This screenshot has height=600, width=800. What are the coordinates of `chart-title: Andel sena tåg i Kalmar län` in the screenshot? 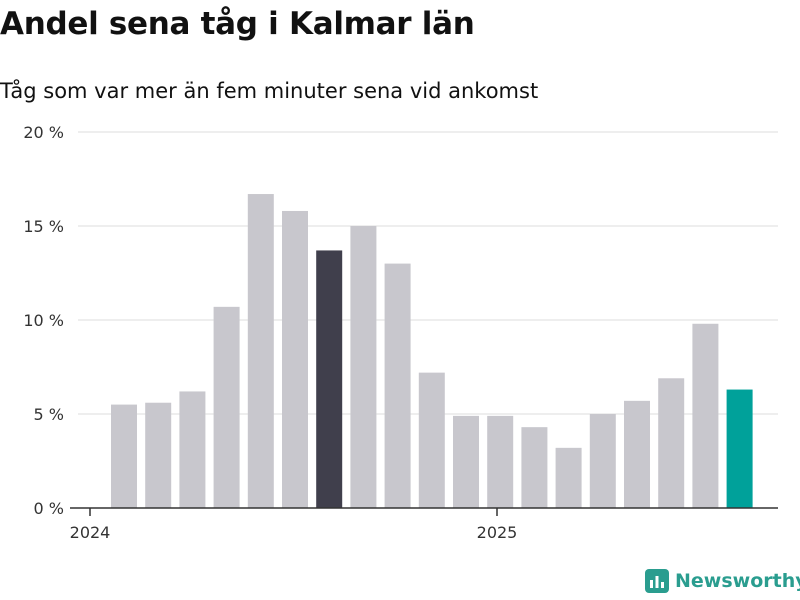 It's located at (237, 24).